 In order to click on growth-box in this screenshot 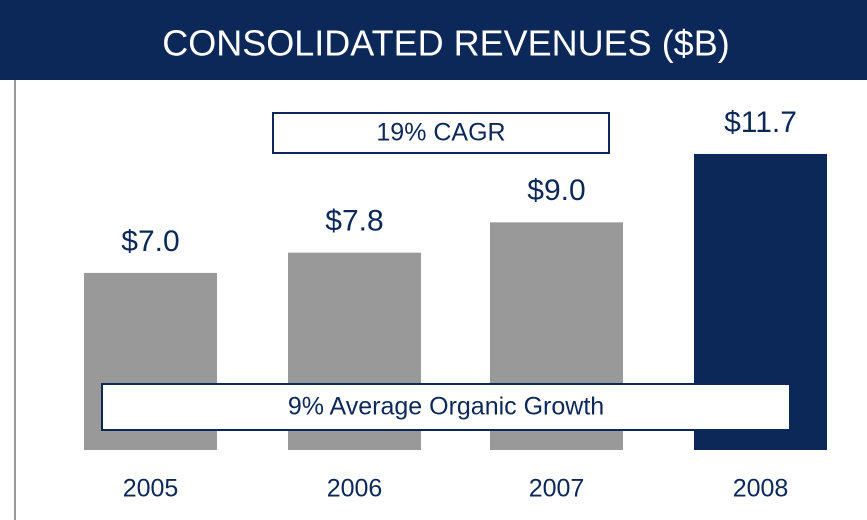, I will do `click(446, 407)`.